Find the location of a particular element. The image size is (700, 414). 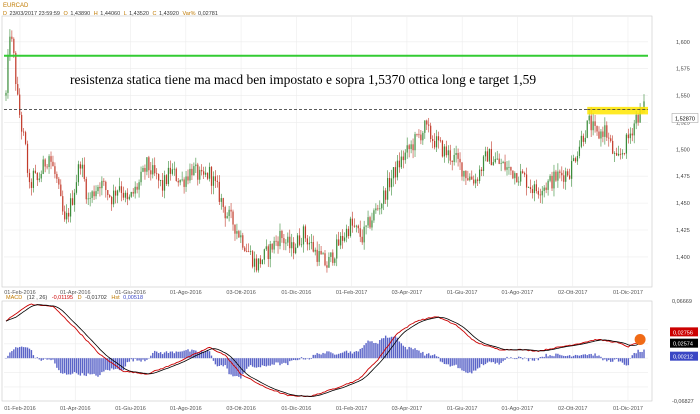

header-c-label: C is located at coordinates (155, 14).